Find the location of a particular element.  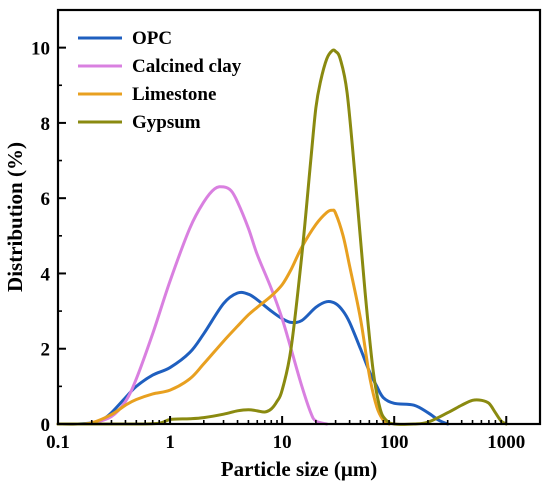

legend-label-limestone: Limestone is located at coordinates (174, 94).